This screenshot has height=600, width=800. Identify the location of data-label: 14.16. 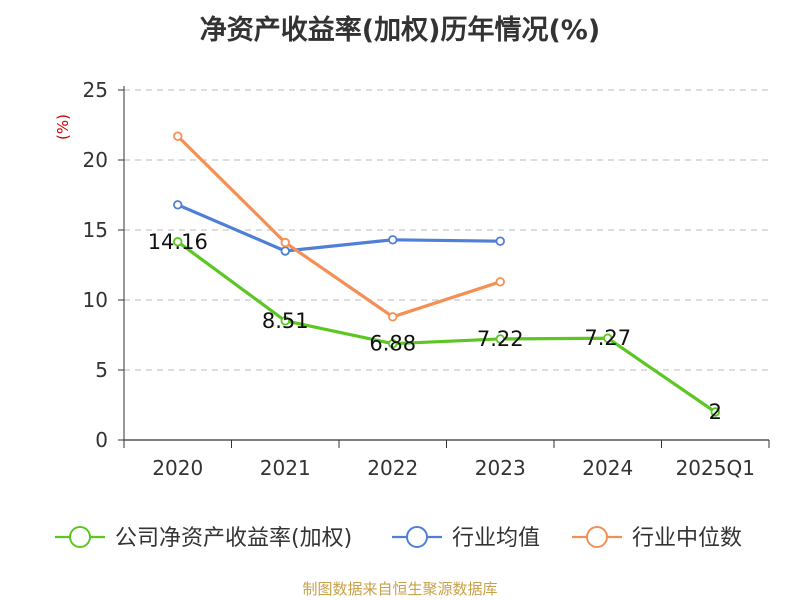
(178, 242).